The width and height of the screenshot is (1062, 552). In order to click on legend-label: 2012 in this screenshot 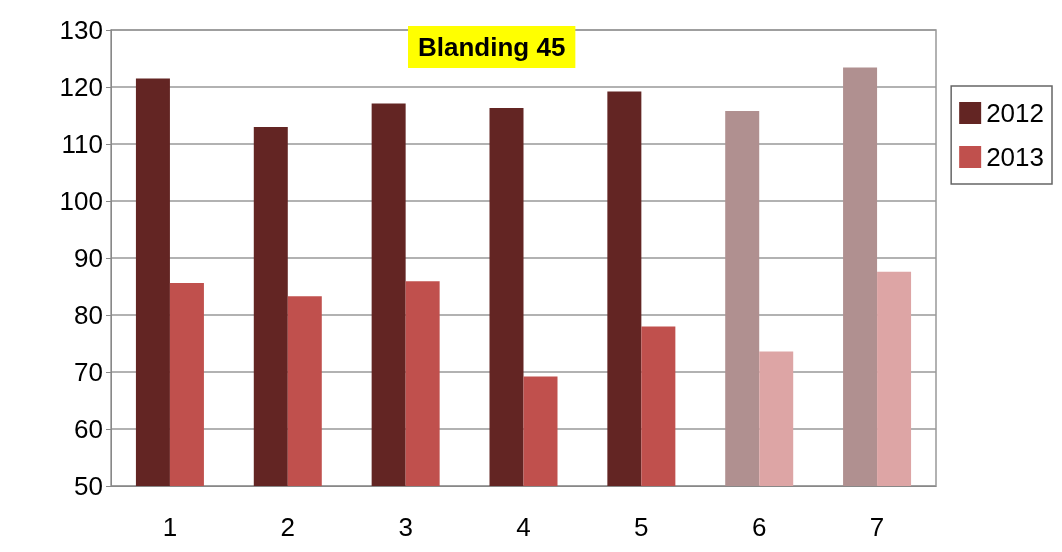, I will do `click(1015, 113)`.